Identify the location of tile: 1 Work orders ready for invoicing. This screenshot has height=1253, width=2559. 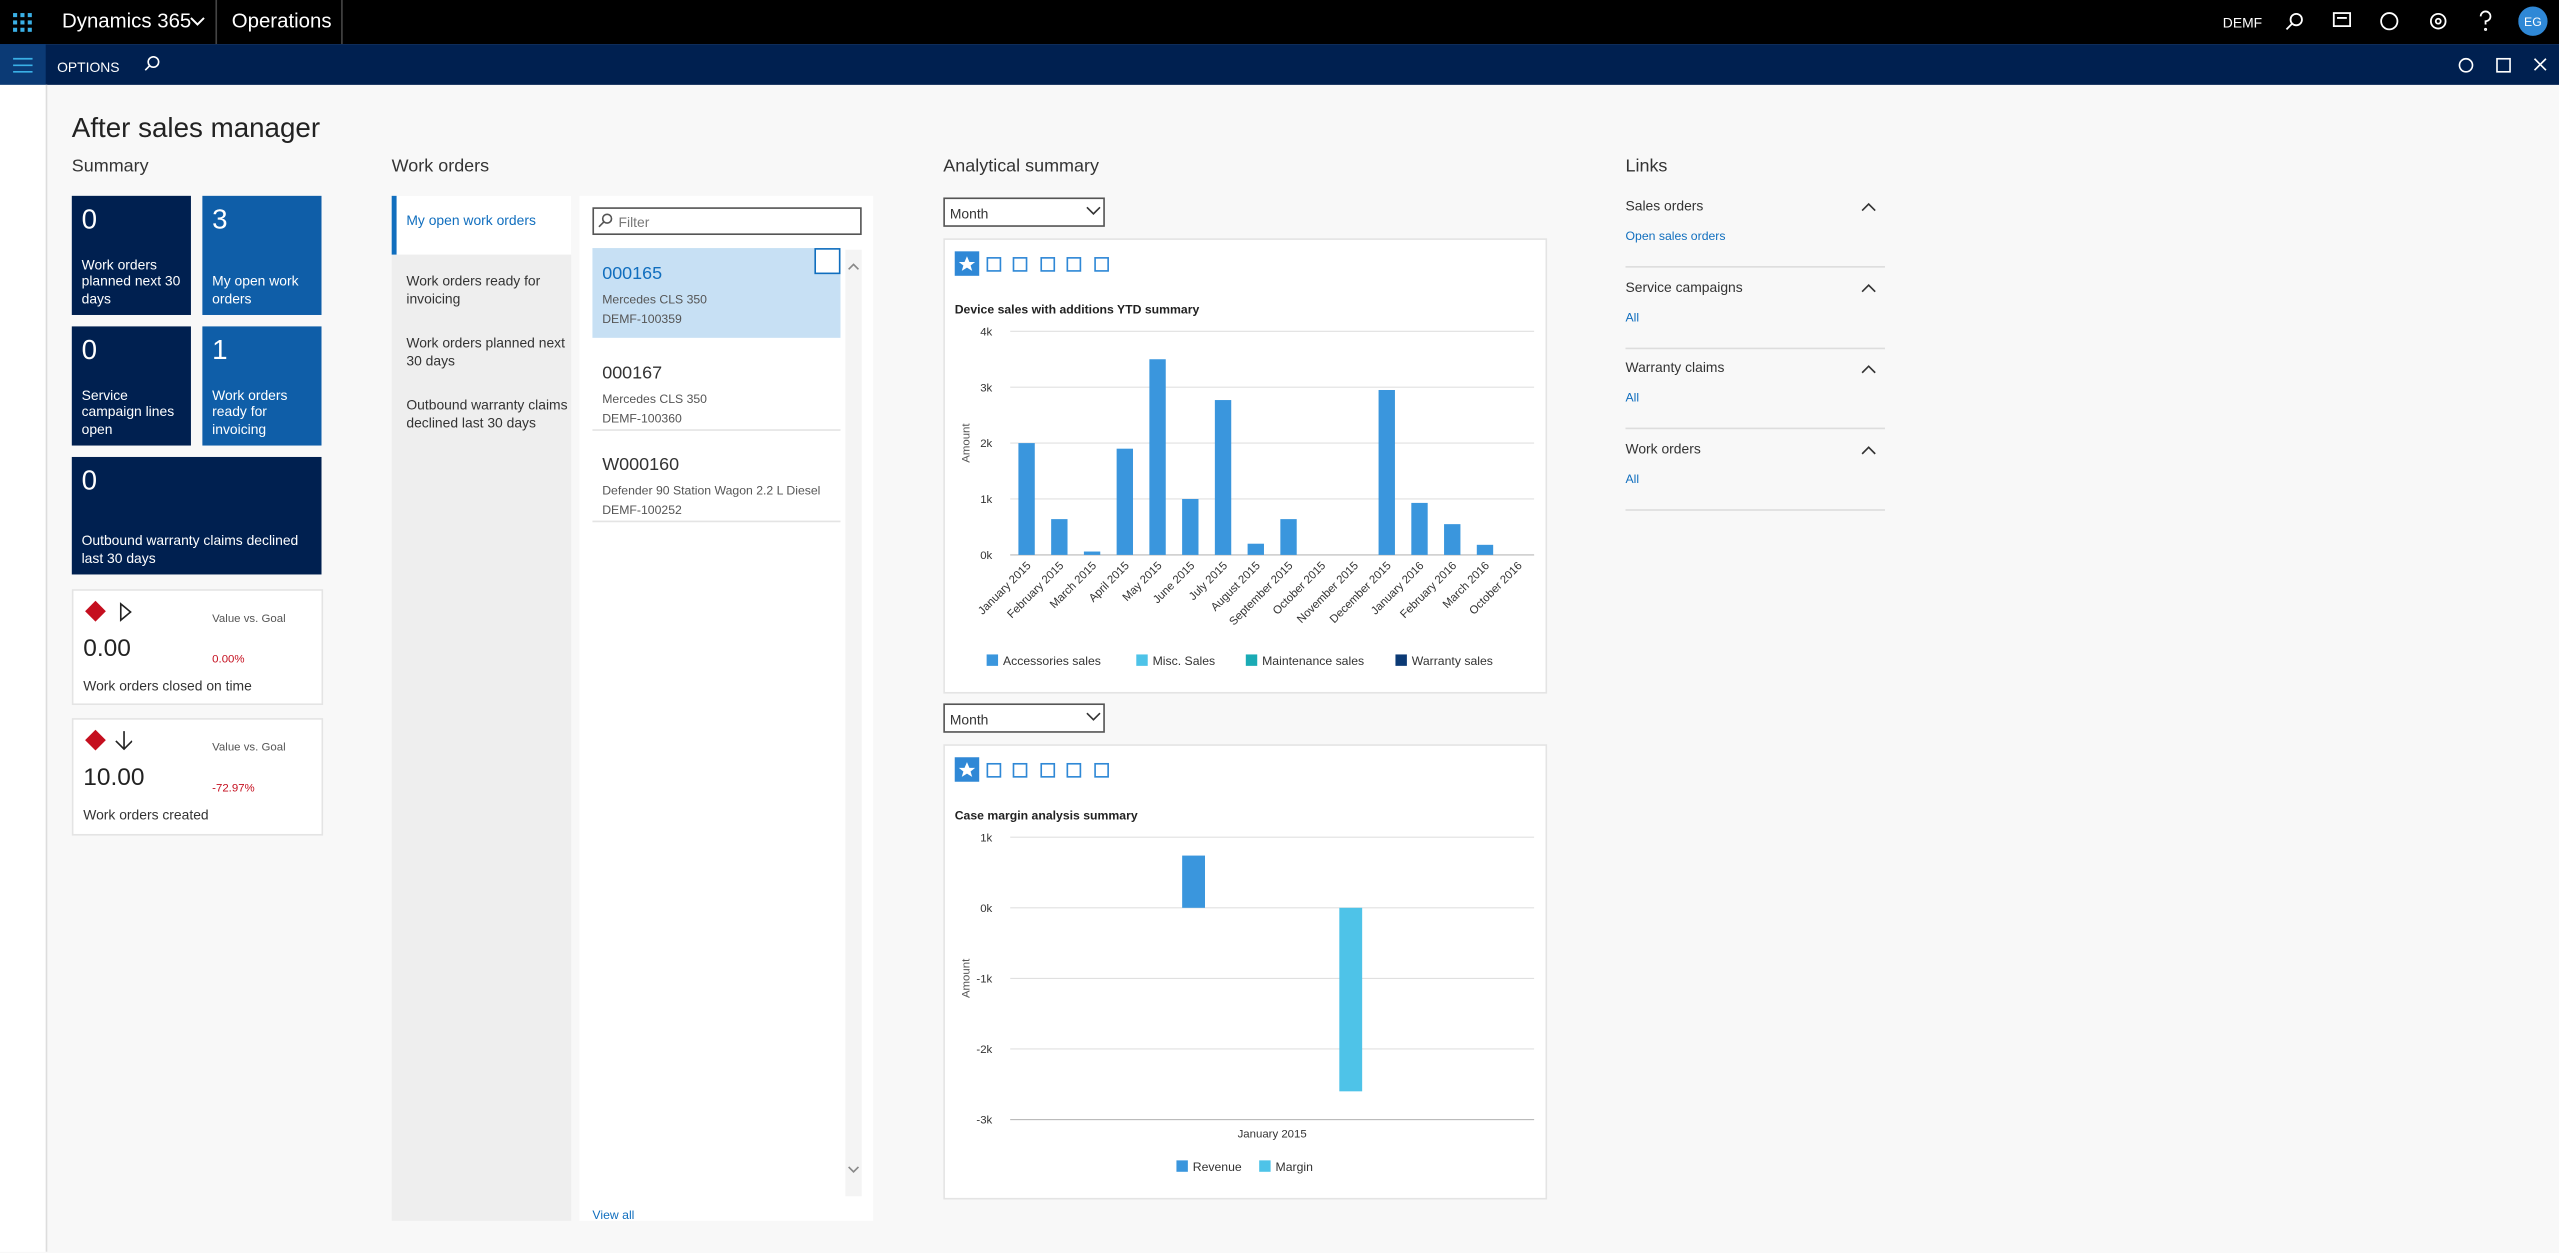
(262, 386).